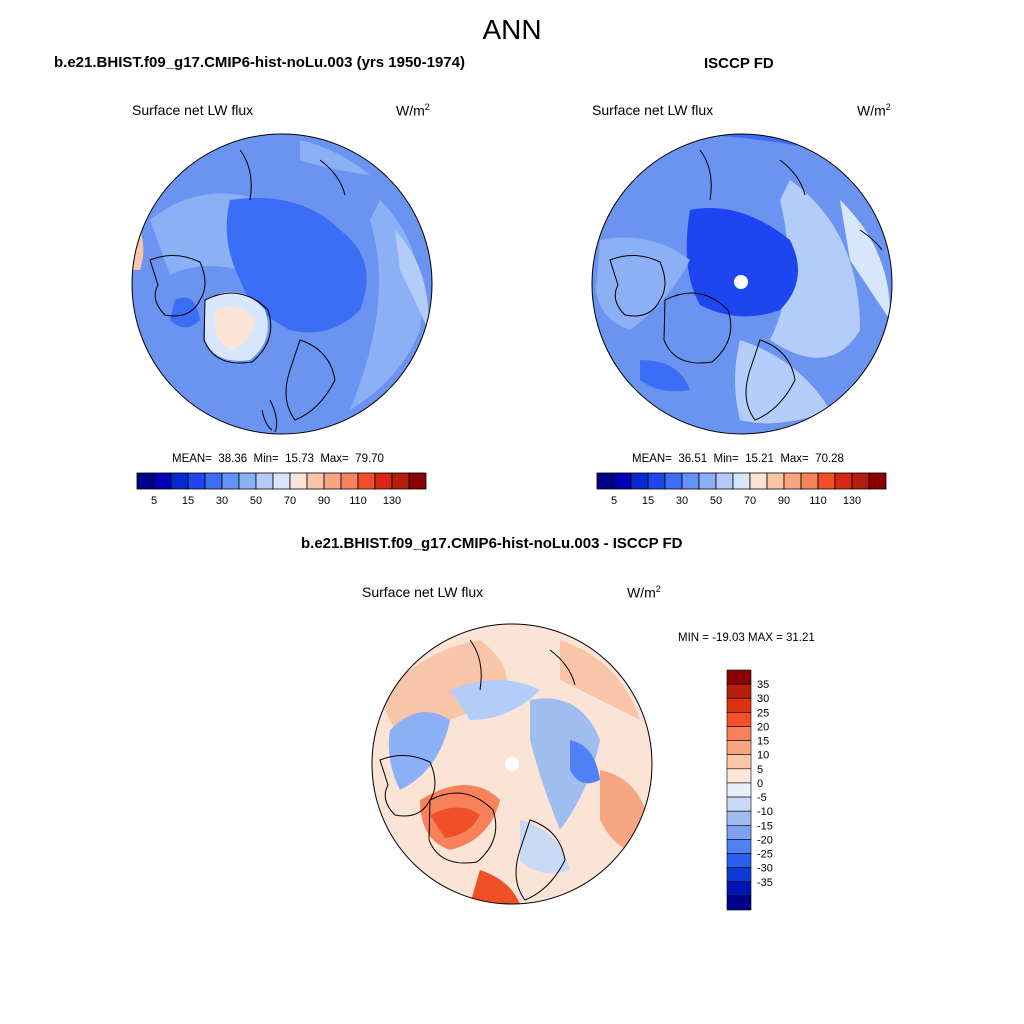 The height and width of the screenshot is (1024, 1024). I want to click on diff-colorbar-tick-label: -15, so click(765, 826).